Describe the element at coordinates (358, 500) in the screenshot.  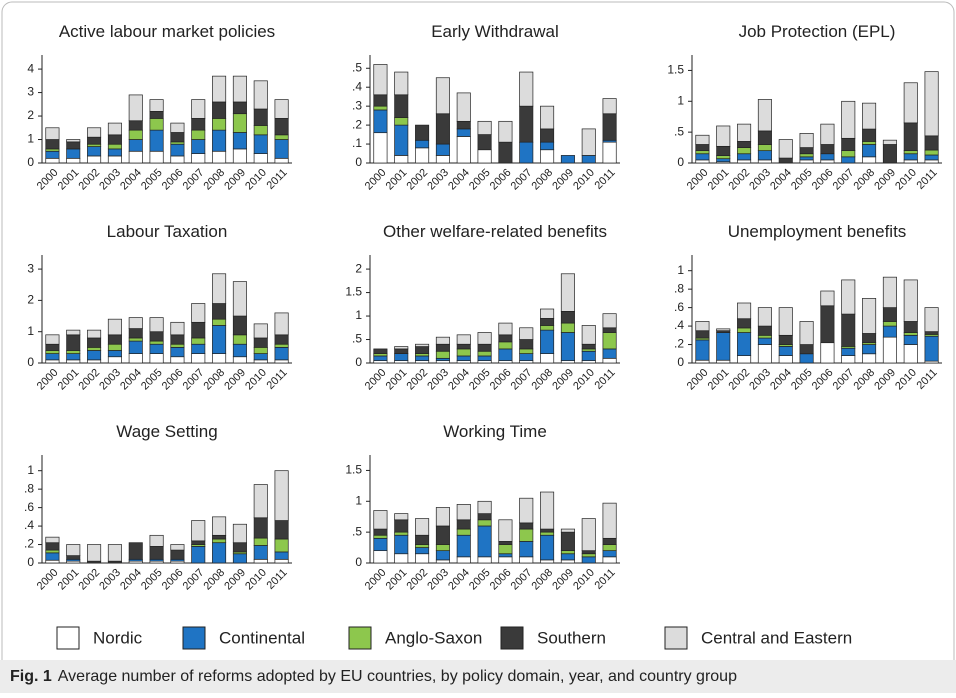
I see `y-tick-label: 1` at that location.